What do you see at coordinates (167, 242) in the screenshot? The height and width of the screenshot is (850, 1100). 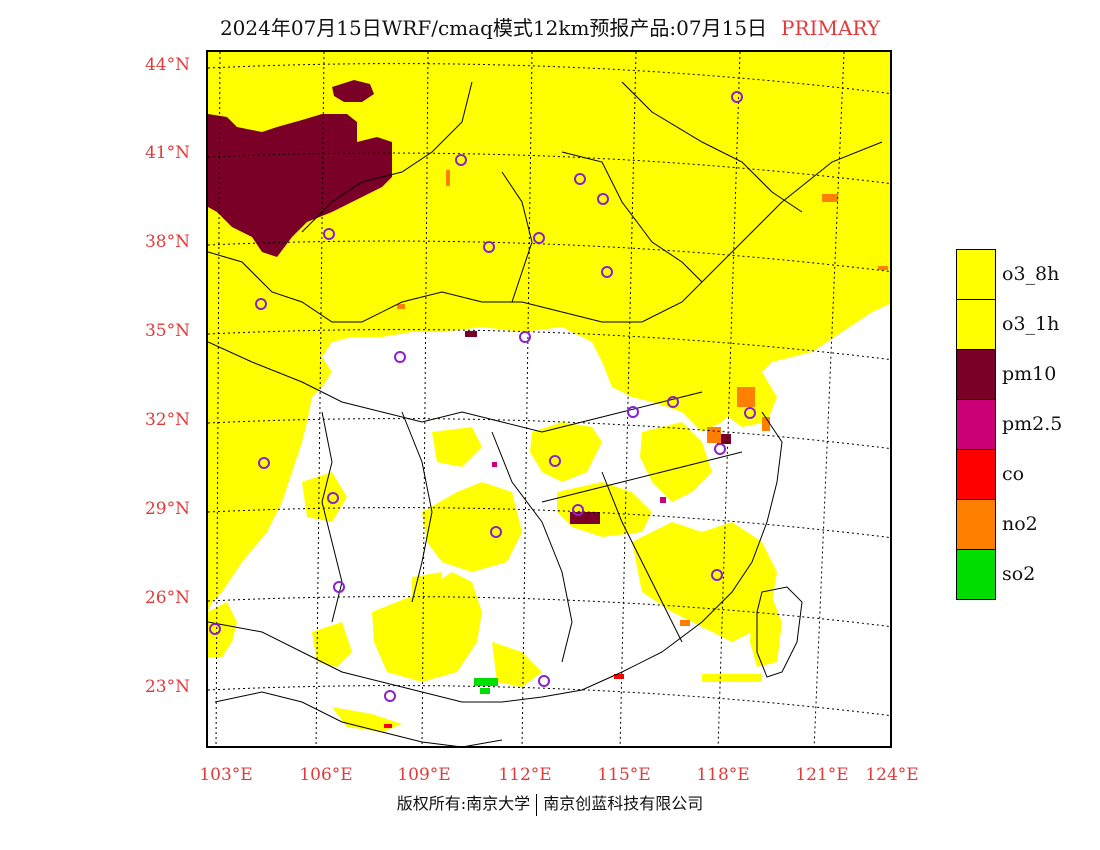 I see `lat-label-38: 38°N` at bounding box center [167, 242].